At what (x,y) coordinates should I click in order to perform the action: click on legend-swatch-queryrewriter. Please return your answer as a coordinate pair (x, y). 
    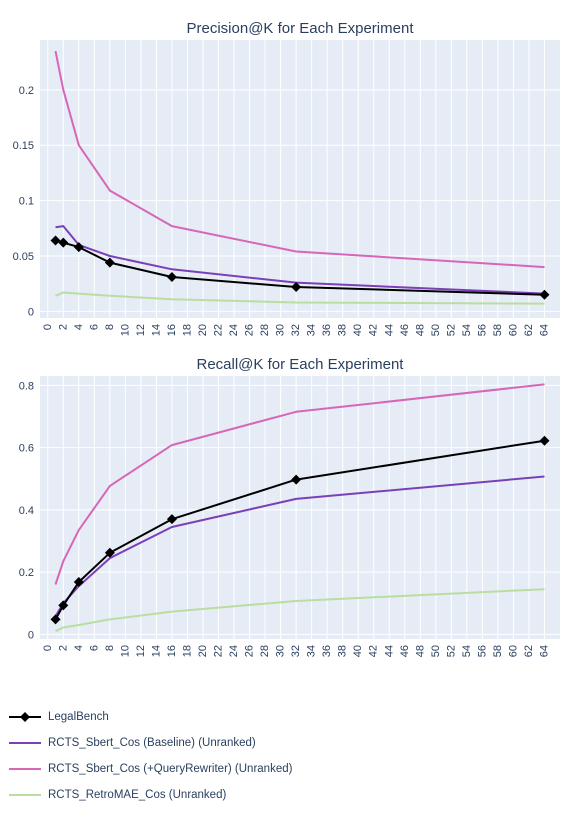
    Looking at the image, I should click on (25, 769).